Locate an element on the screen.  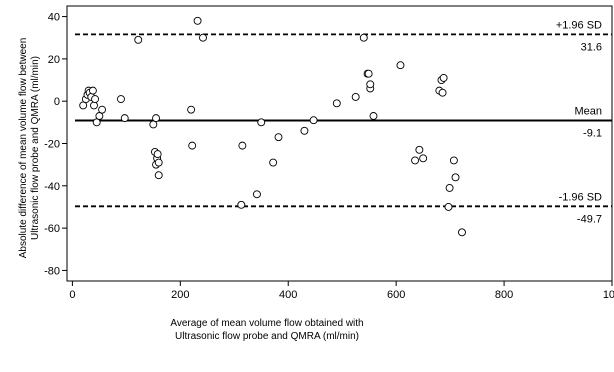
y-tick-label-3: -20 is located at coordinates (52, 145).